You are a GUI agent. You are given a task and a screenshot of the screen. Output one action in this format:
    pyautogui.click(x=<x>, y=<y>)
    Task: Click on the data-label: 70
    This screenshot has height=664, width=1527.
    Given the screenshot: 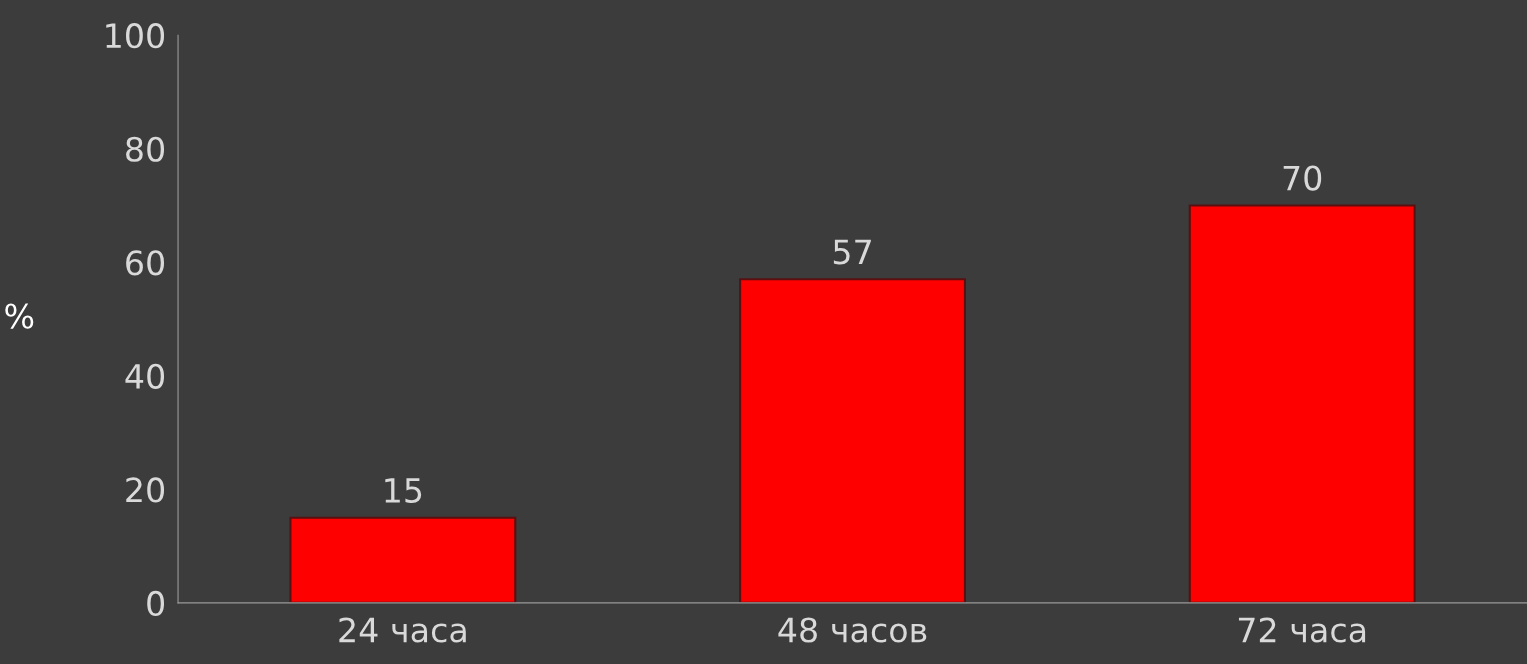 What is the action you would take?
    pyautogui.click(x=1302, y=178)
    